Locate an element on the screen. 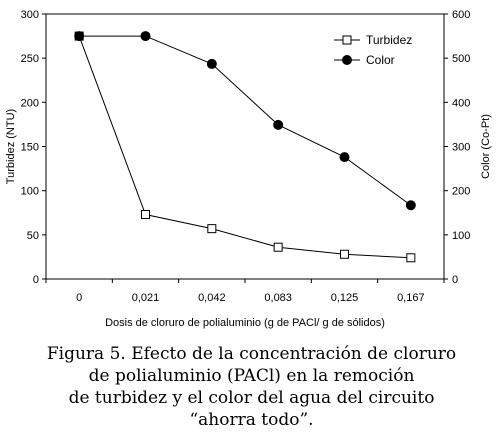  x-axis-tick-label: 0,167 is located at coordinates (411, 298).